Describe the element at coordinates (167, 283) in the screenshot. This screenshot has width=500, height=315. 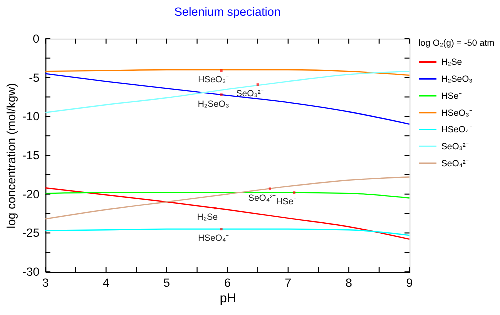
I see `x-tick-label: 5` at that location.